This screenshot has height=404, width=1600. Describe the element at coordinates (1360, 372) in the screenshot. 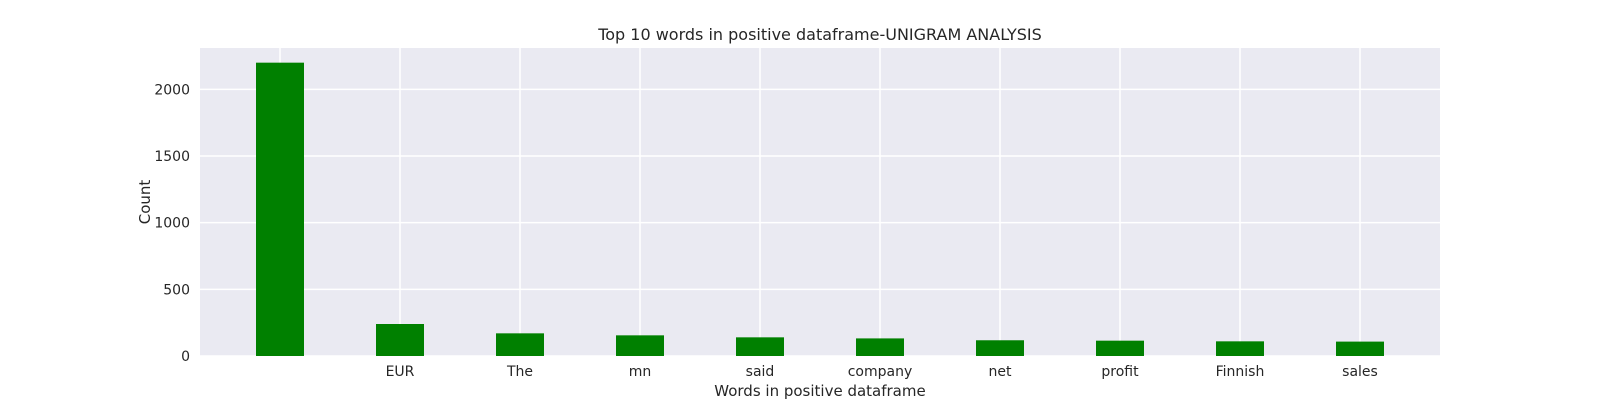

I see `x-tick-label: sales` at that location.